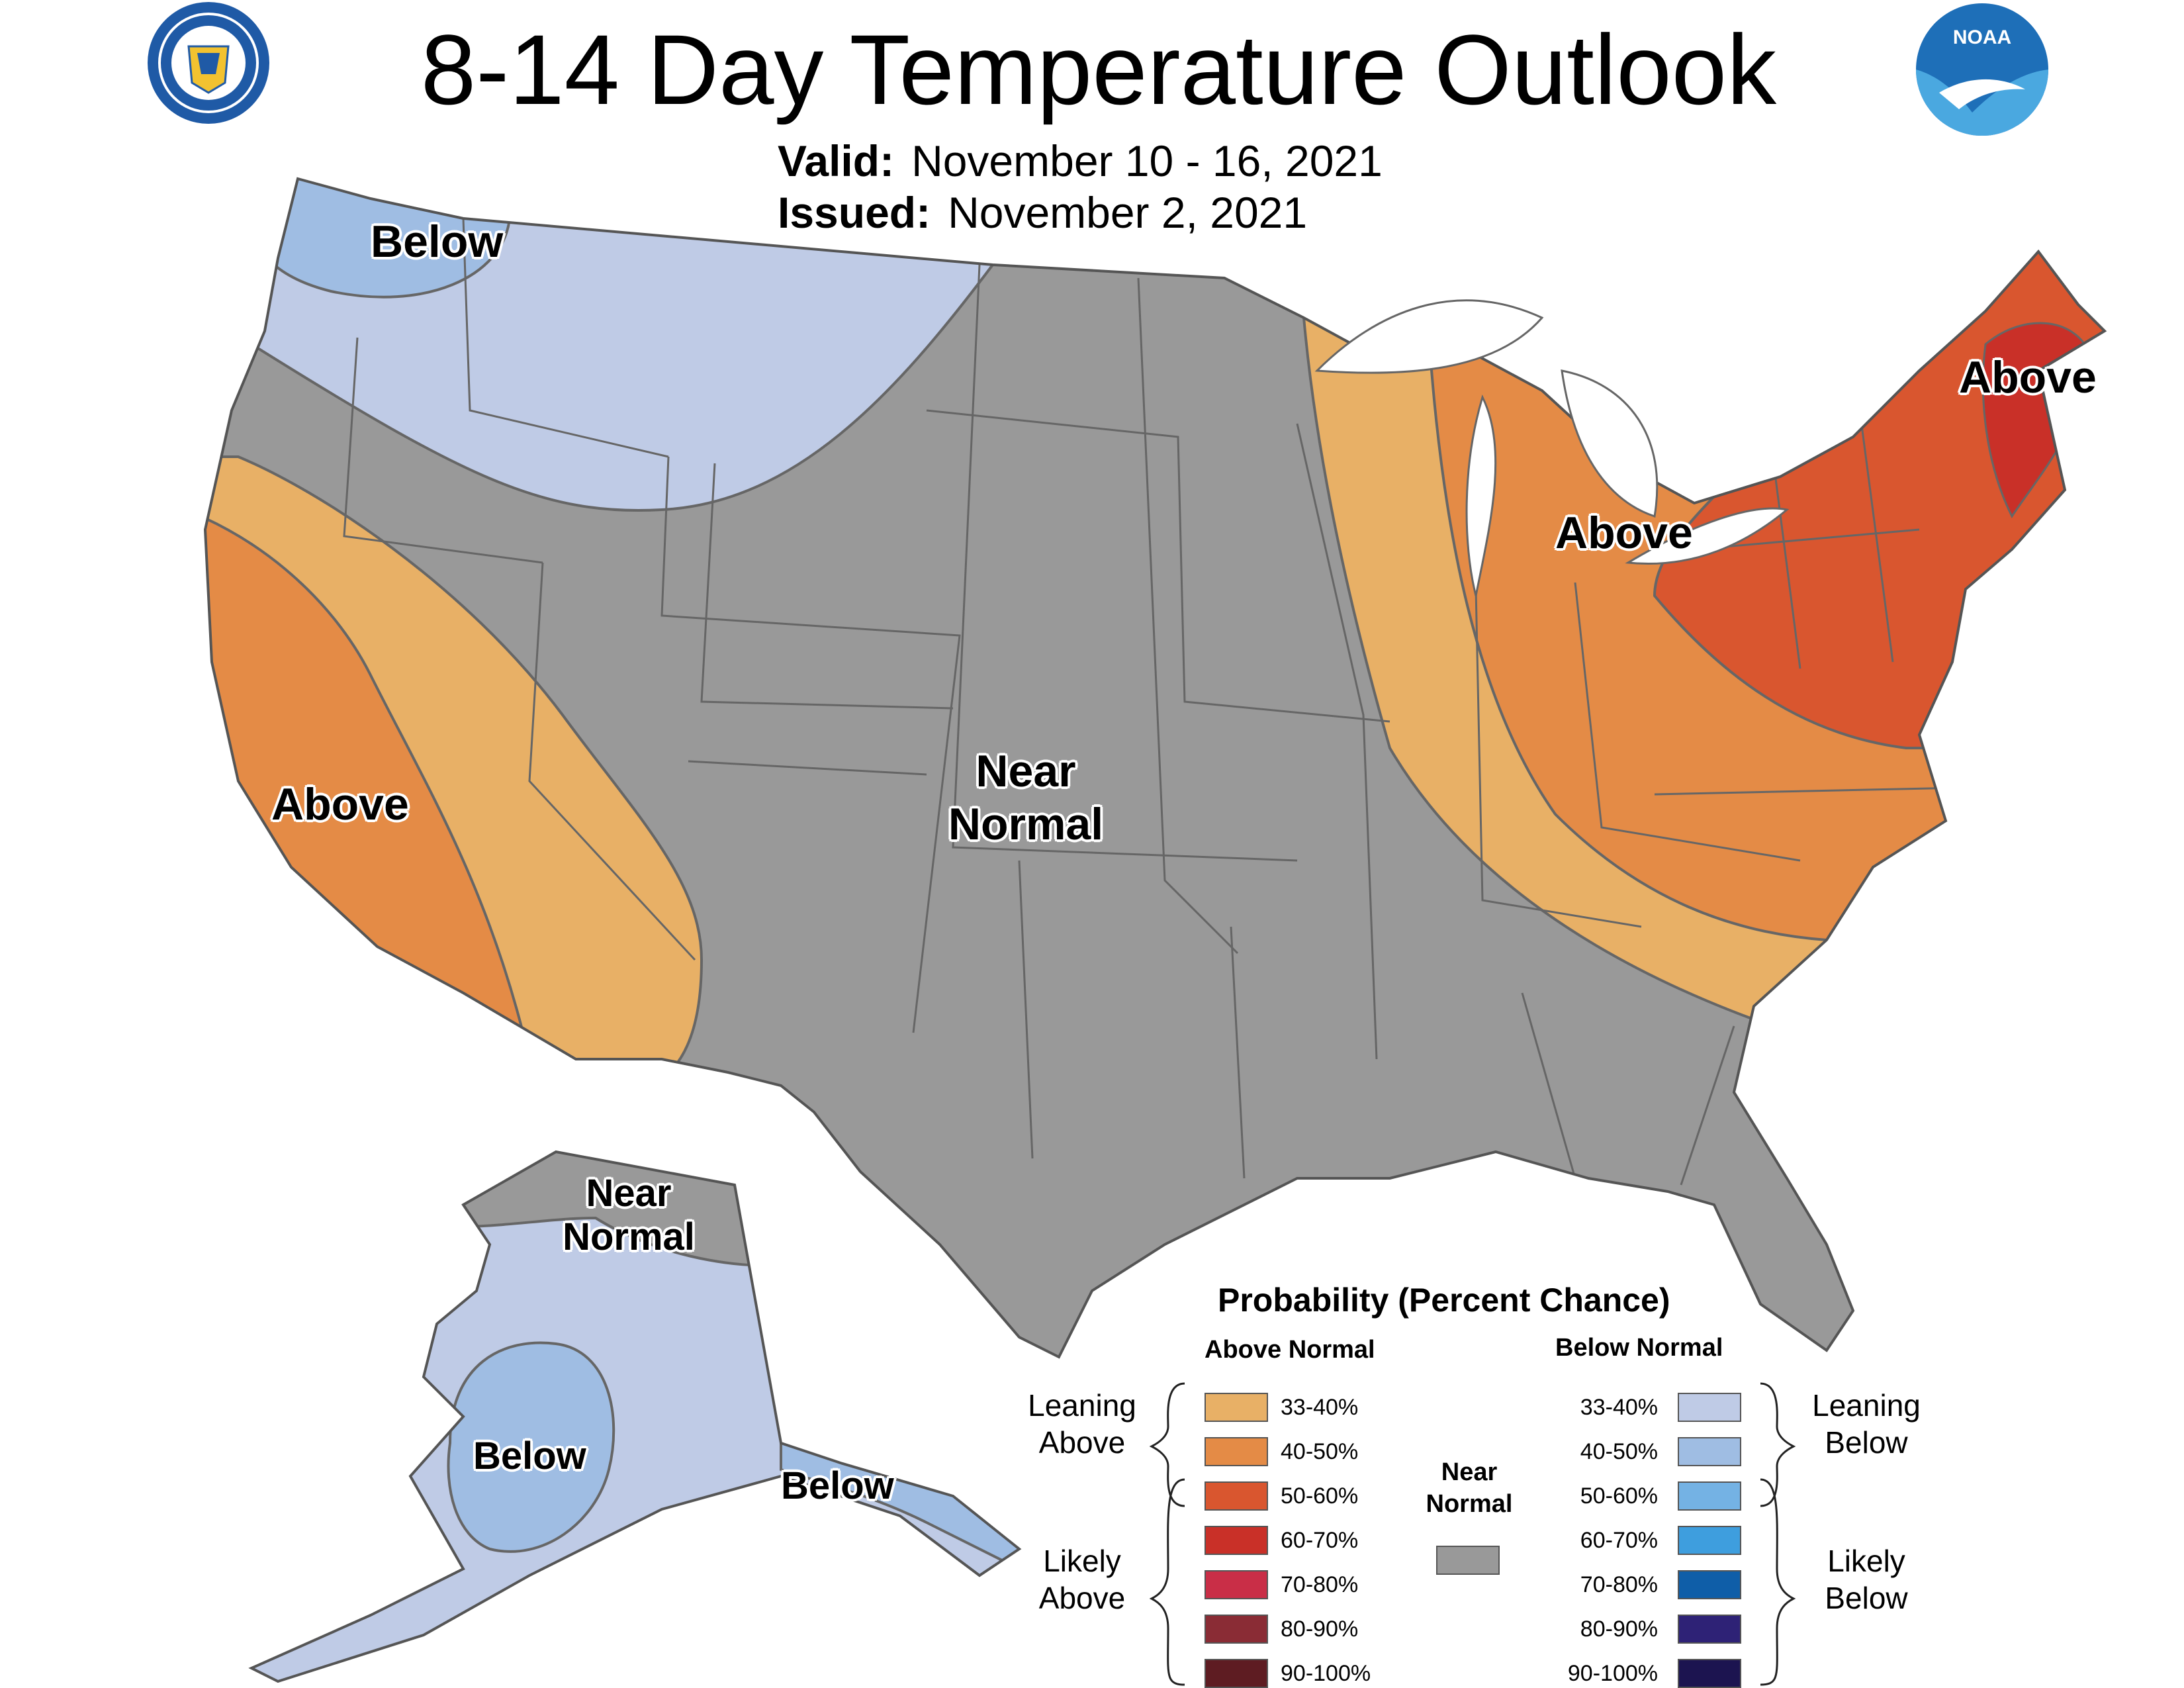 The width and height of the screenshot is (2184, 1688). I want to click on issued-dates: Issued: November 2, 2021, so click(1042, 212).